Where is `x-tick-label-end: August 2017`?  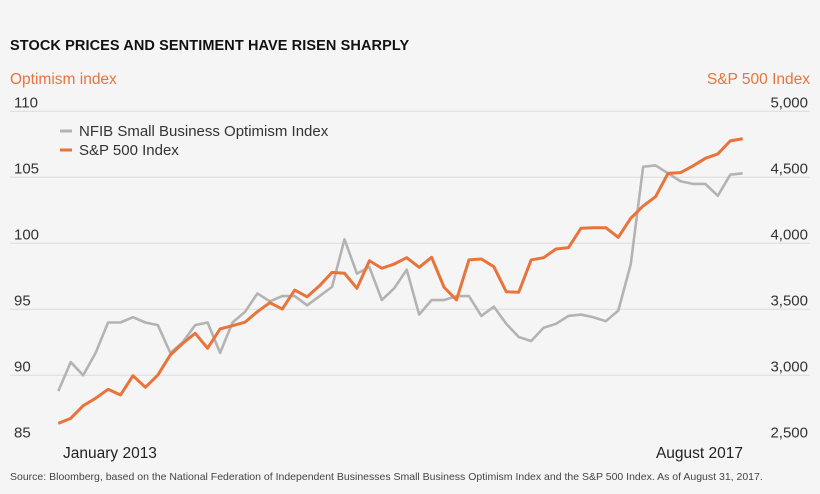
x-tick-label-end: August 2017 is located at coordinates (699, 453).